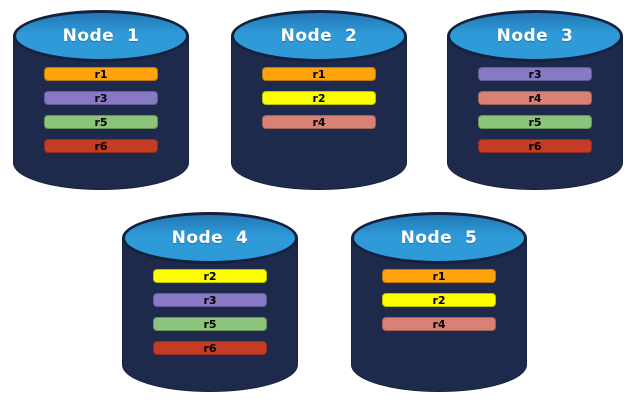 This screenshot has height=402, width=638. What do you see at coordinates (210, 312) in the screenshot?
I see `replica-list: r2 r3 r5 r6` at bounding box center [210, 312].